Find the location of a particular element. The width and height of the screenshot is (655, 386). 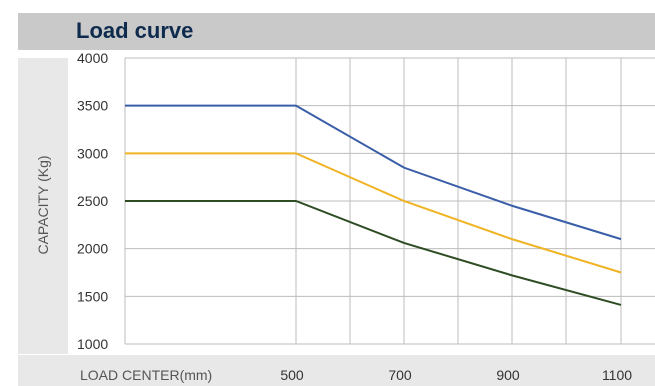

y-tick-label: 2000 is located at coordinates (92, 249).